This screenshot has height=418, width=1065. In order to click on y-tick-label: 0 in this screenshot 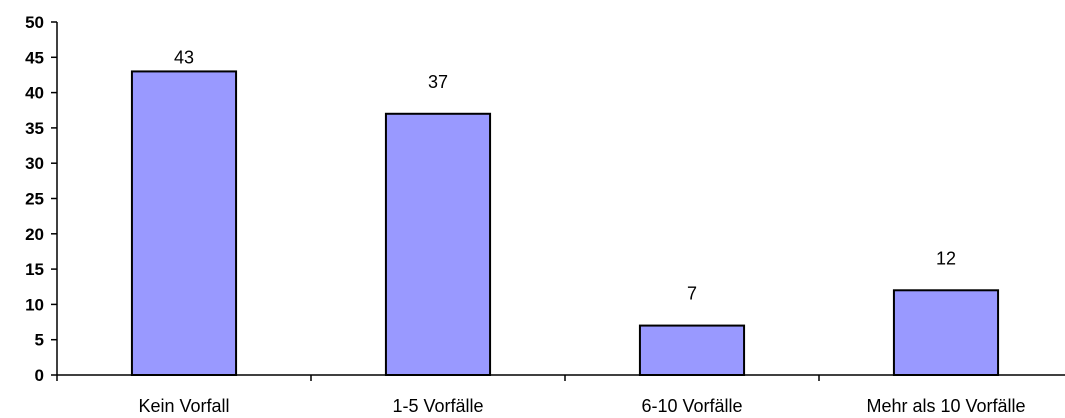, I will do `click(39, 375)`.